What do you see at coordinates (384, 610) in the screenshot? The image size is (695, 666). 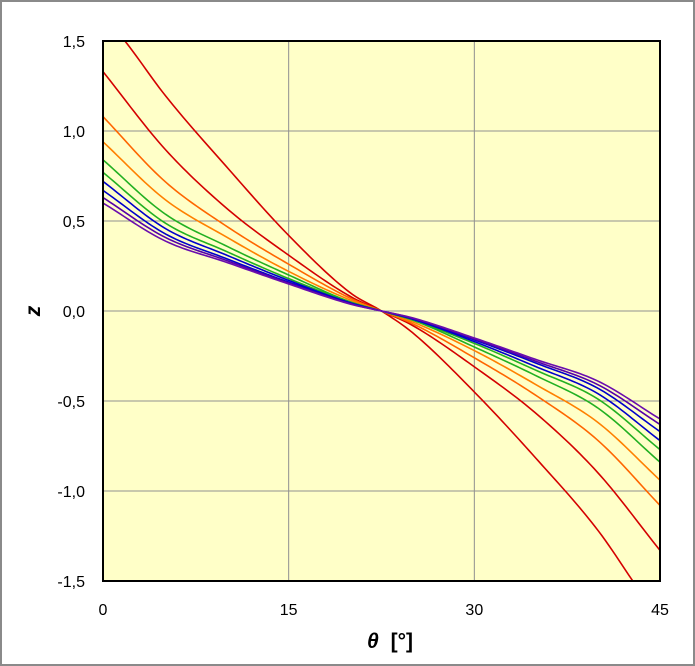 I see `x-tick-labels: 0 15 30 45` at bounding box center [384, 610].